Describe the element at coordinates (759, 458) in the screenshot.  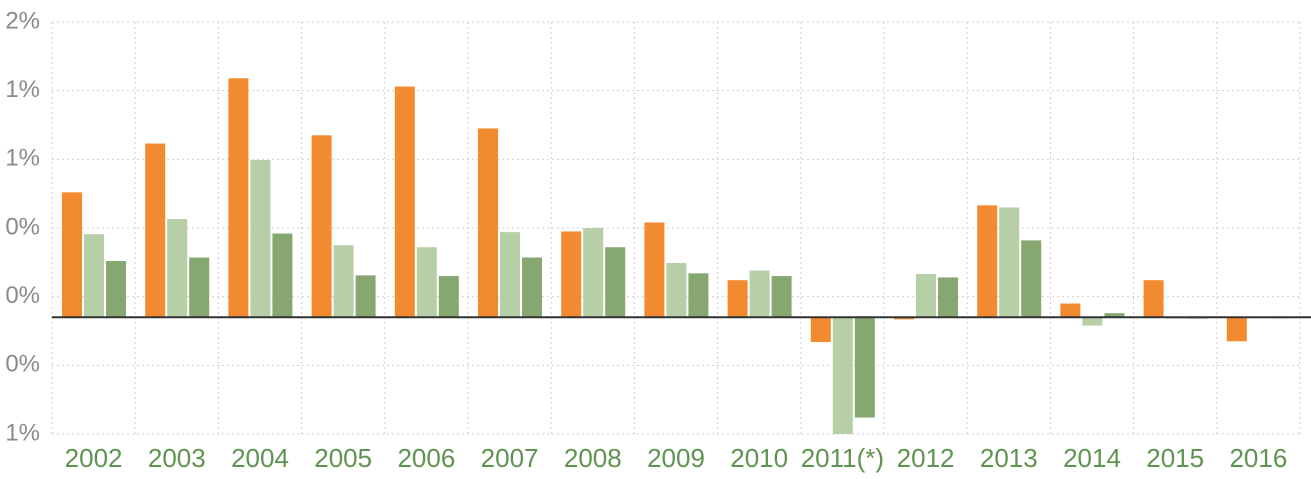
I see `x-tick-label: 2010` at that location.